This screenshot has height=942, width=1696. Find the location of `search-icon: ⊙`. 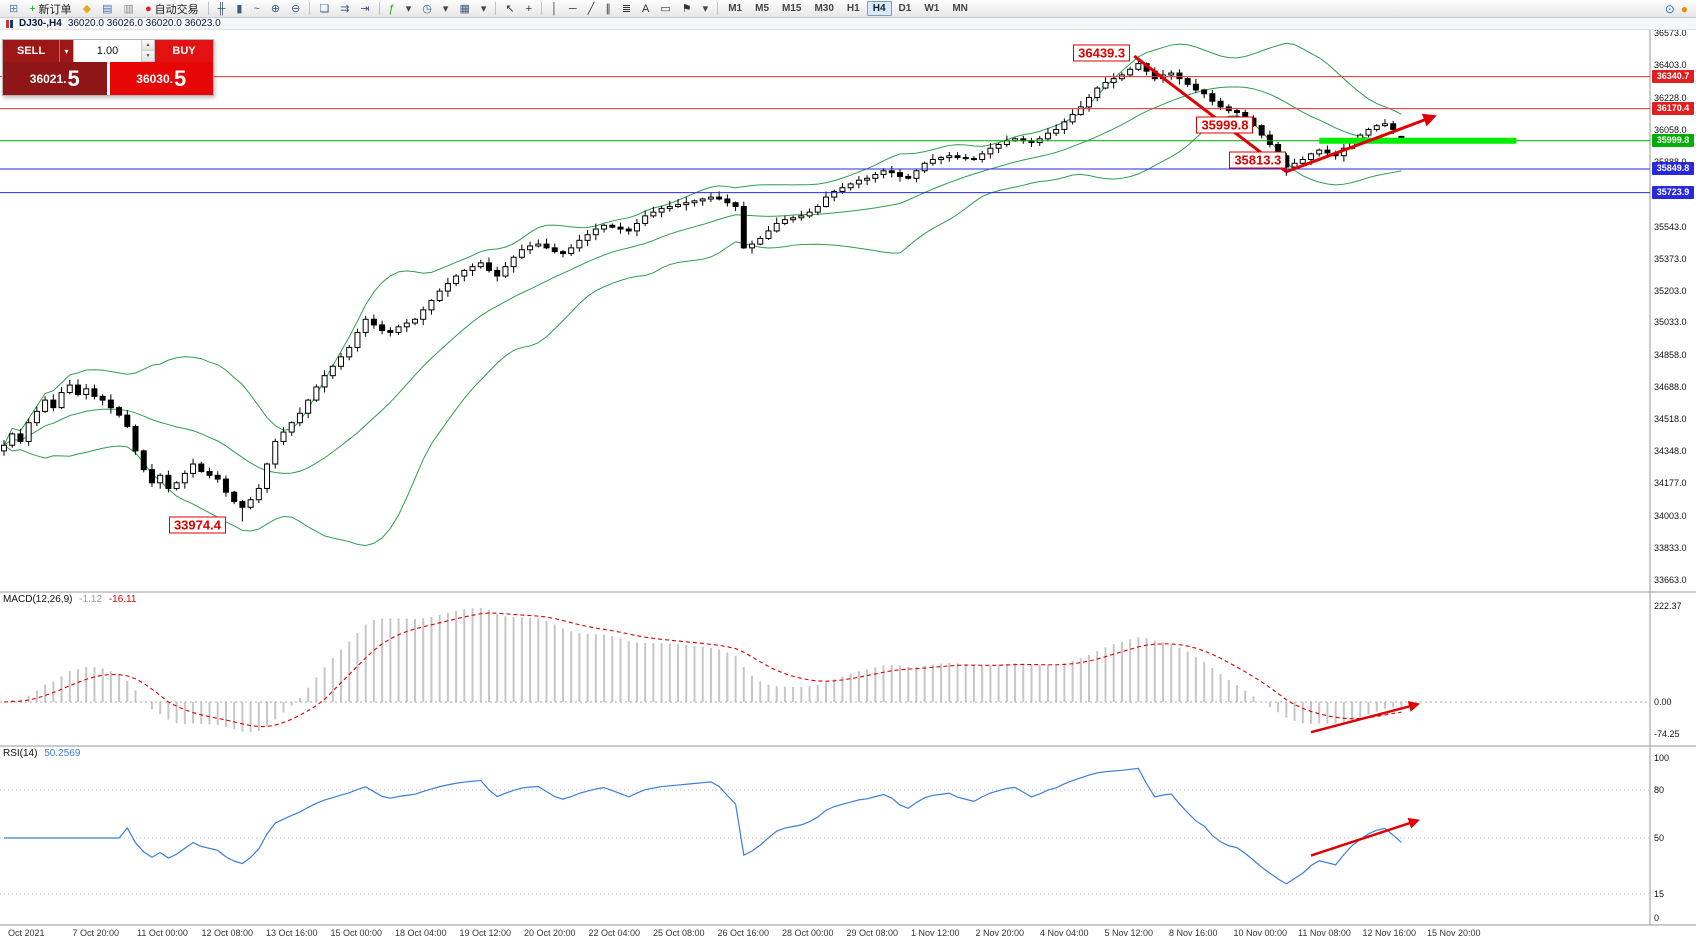

search-icon: ⊙ is located at coordinates (1669, 8).